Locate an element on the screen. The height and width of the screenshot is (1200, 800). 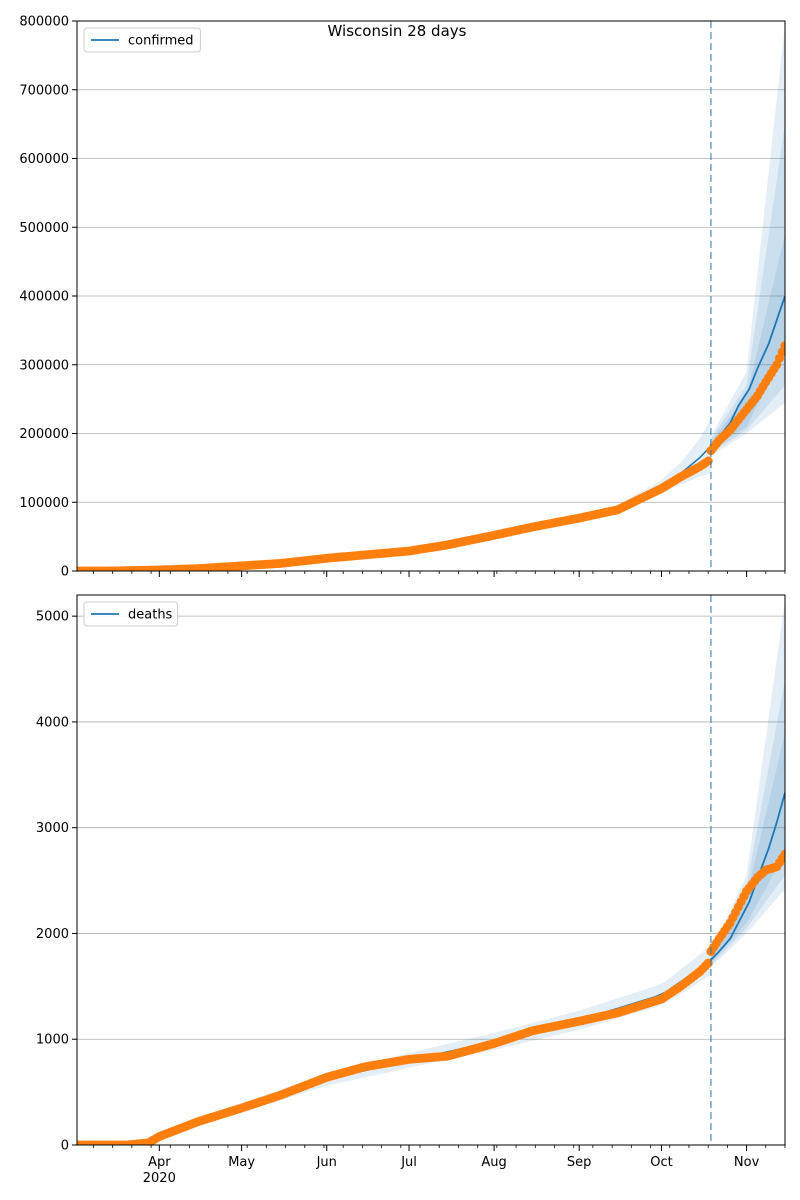
legend: confirmed is located at coordinates (142, 40).